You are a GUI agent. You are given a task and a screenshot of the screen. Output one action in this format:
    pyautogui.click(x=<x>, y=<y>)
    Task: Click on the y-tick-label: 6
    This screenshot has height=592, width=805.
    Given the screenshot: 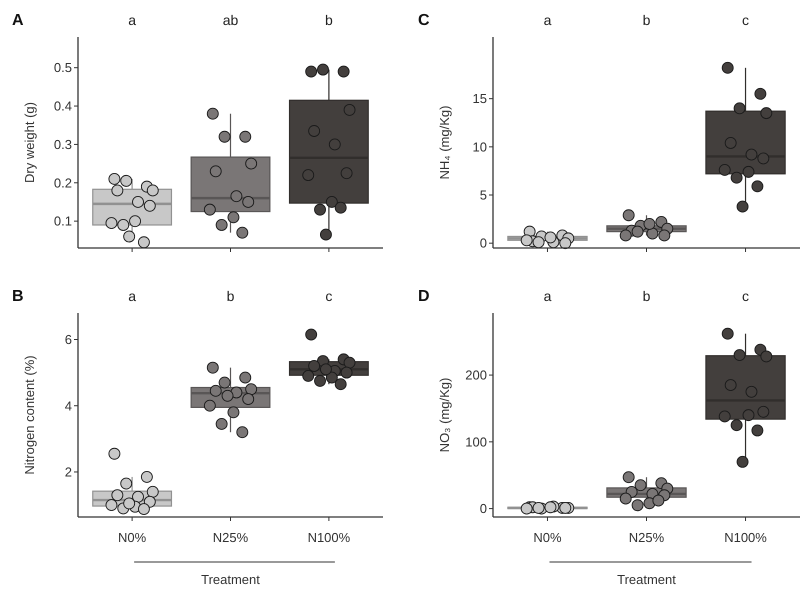 What is the action you would take?
    pyautogui.click(x=68, y=340)
    